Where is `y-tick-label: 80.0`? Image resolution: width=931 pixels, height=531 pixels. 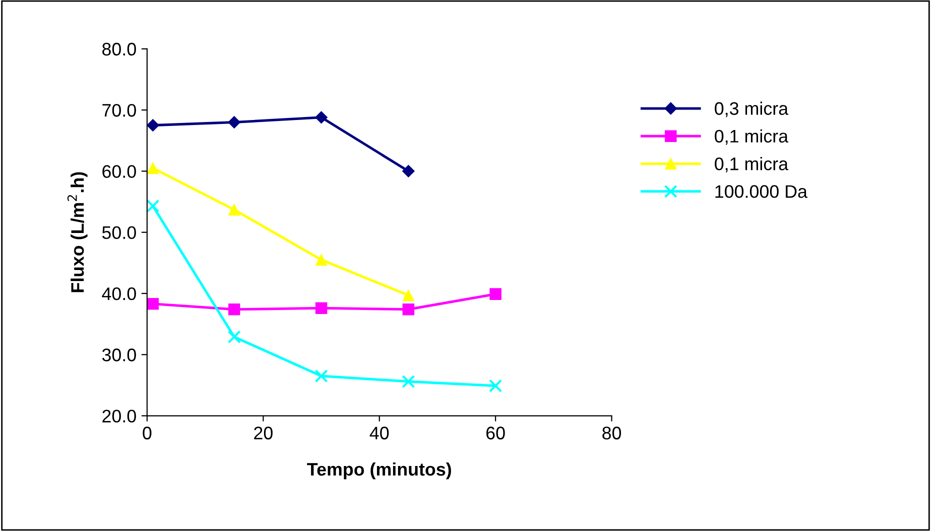 y-tick-label: 80.0 is located at coordinates (119, 49).